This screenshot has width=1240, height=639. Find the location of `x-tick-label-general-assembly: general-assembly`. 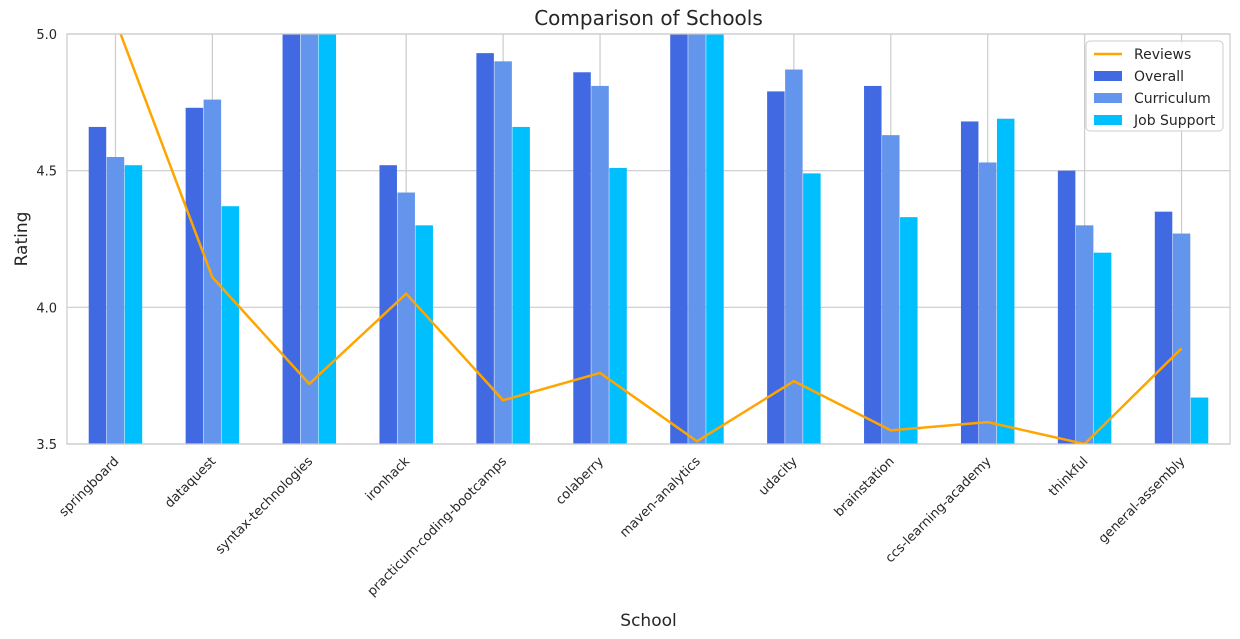

x-tick-label-general-assembly: general-assembly is located at coordinates (1142, 500).